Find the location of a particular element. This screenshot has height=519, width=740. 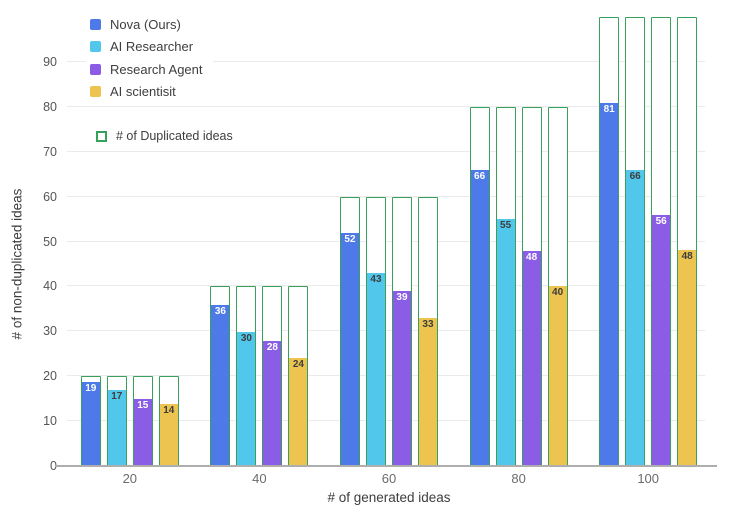

duplicated-bar-outline: 43 is located at coordinates (375, 331).